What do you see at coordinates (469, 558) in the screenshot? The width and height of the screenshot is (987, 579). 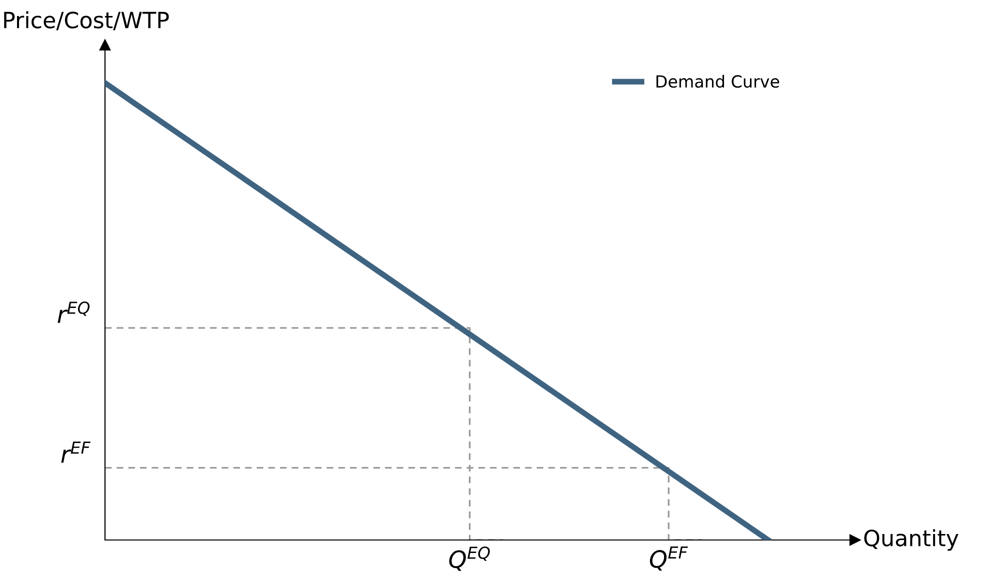 I see `x-tick-label: Q$^{EQ}$` at bounding box center [469, 558].